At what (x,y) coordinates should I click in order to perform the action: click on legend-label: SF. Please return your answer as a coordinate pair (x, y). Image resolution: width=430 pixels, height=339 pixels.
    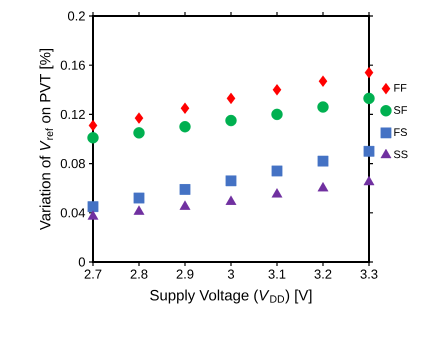
    Looking at the image, I should click on (401, 110).